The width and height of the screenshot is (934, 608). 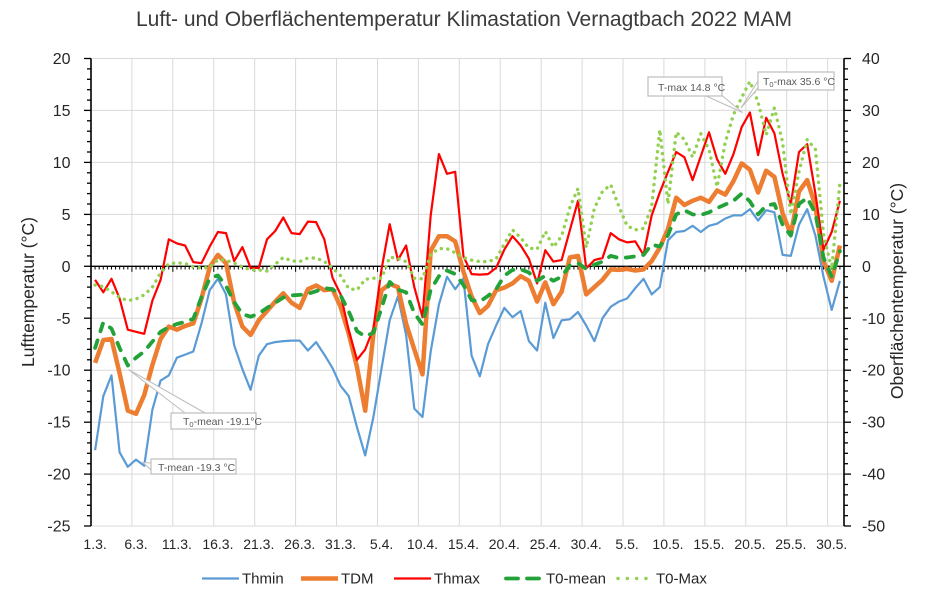 What do you see at coordinates (197, 468) in the screenshot?
I see `svg-text: T-mean -19.3 °C` at bounding box center [197, 468].